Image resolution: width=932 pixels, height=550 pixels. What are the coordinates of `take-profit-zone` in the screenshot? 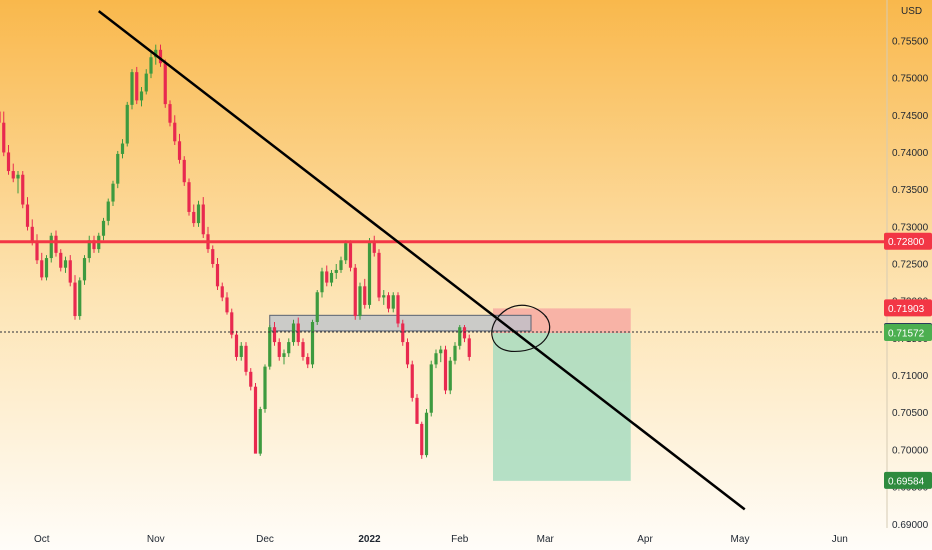 It's located at (562, 407).